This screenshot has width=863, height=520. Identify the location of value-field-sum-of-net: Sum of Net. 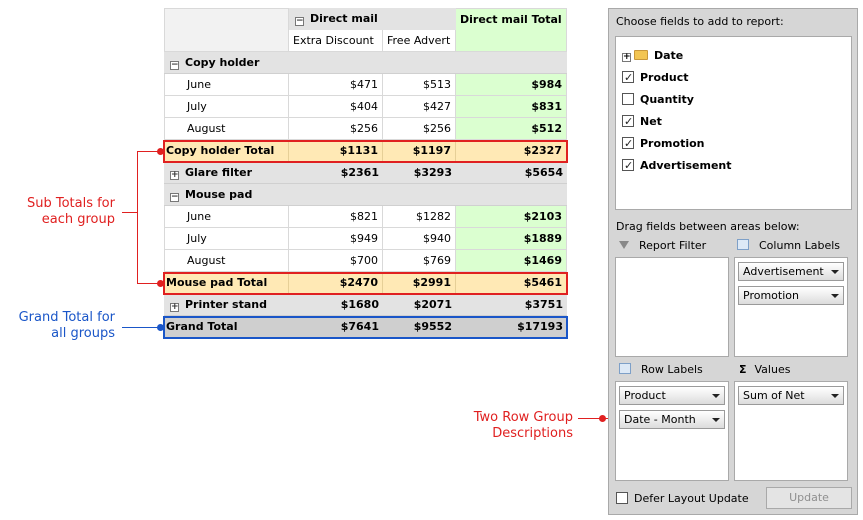
(791, 395).